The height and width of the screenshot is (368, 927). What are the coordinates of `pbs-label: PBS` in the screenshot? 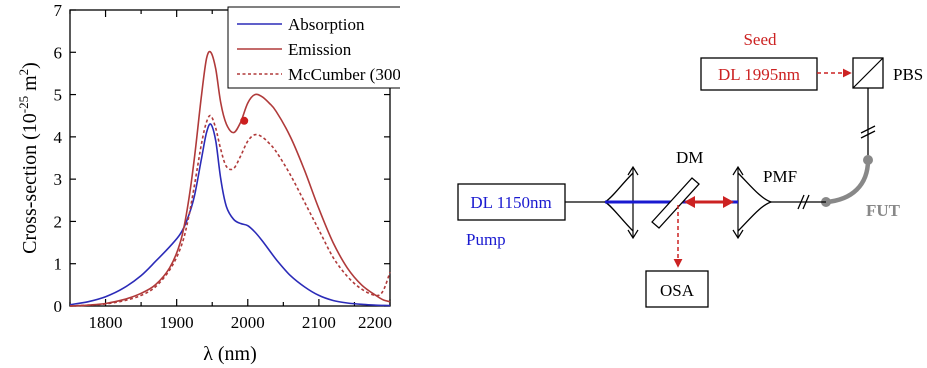 It's located at (908, 74).